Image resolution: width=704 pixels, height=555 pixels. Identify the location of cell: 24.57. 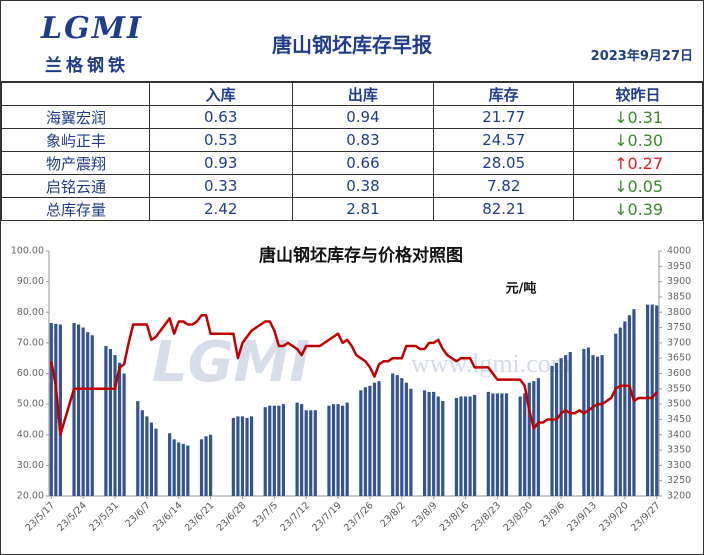
(504, 140).